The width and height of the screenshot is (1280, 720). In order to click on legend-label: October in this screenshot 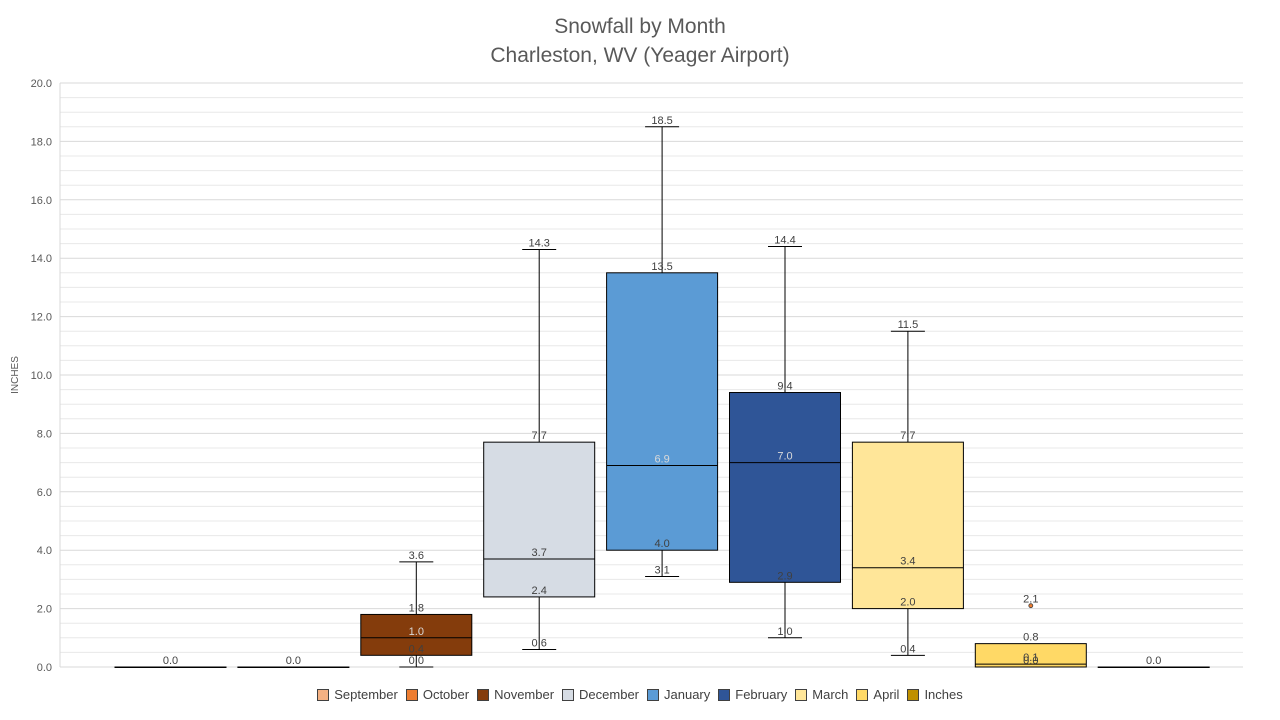, I will do `click(446, 694)`.